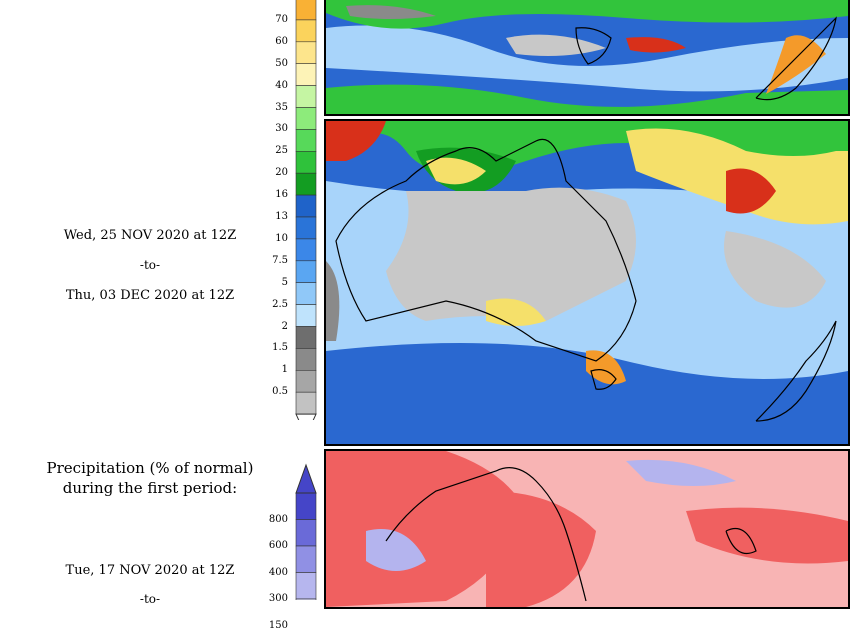 The height and width of the screenshot is (631, 850). Describe the element at coordinates (165, 545) in the screenshot. I see `precip-percent-colorbar: 800 600 400 300 150` at that location.